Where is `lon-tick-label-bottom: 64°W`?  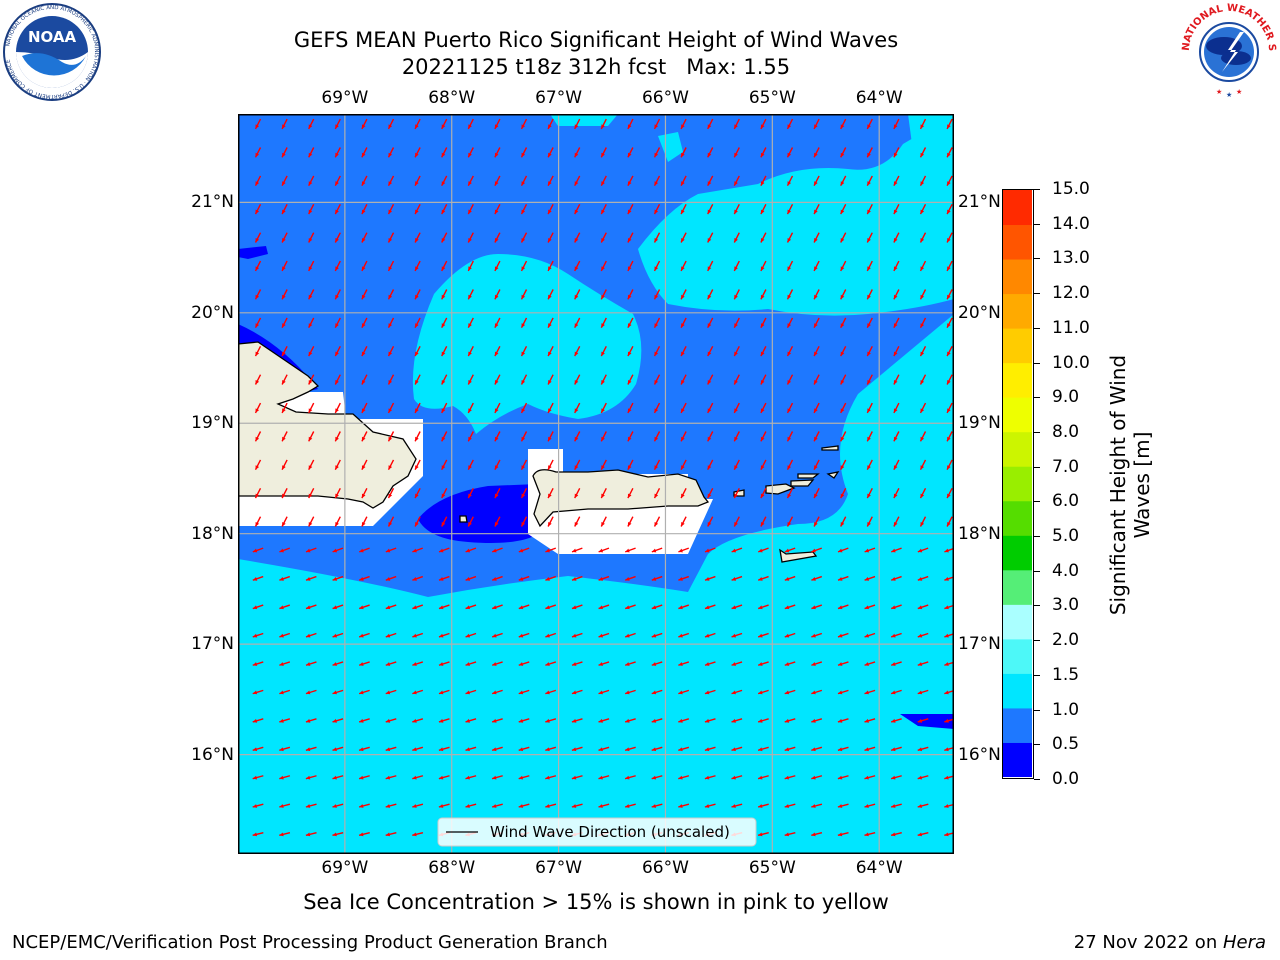 lon-tick-label-bottom: 64°W is located at coordinates (879, 868).